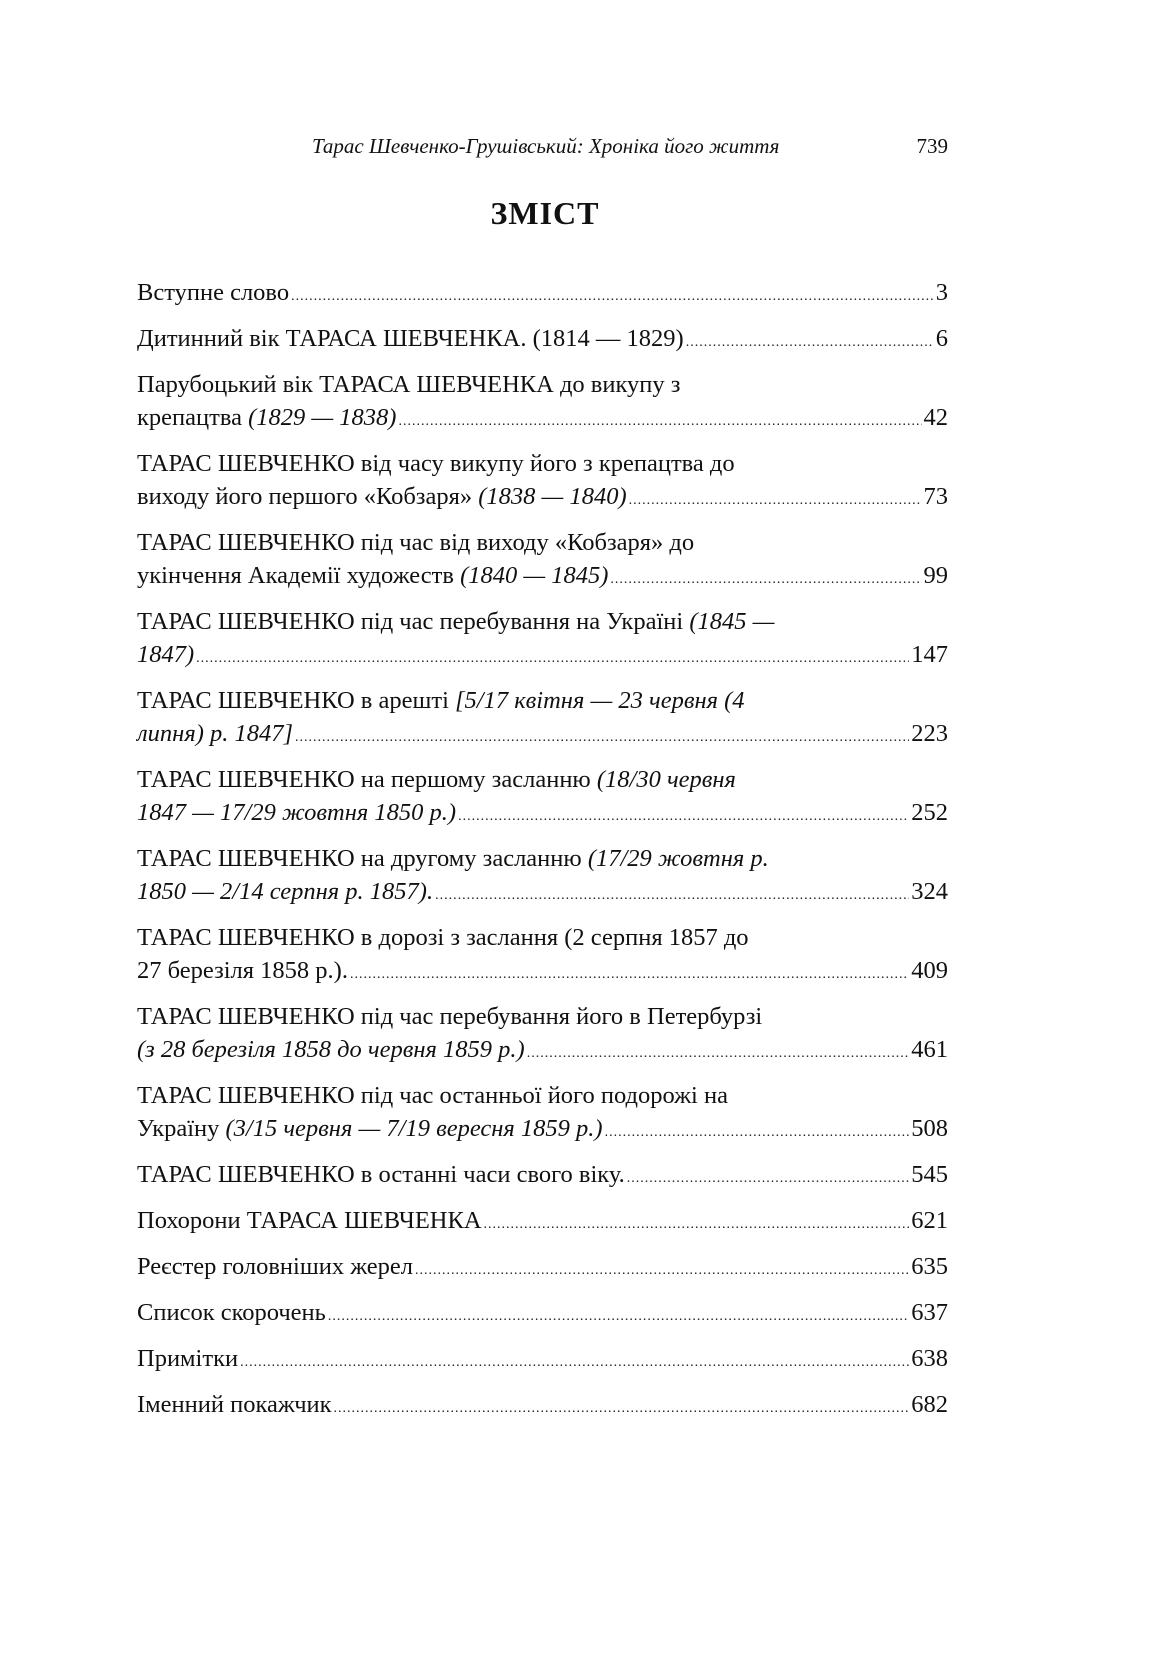 Image resolution: width=1158 pixels, height=1654 pixels. I want to click on toc-entry-text-wrap: Іменний покажчик, so click(234, 1404).